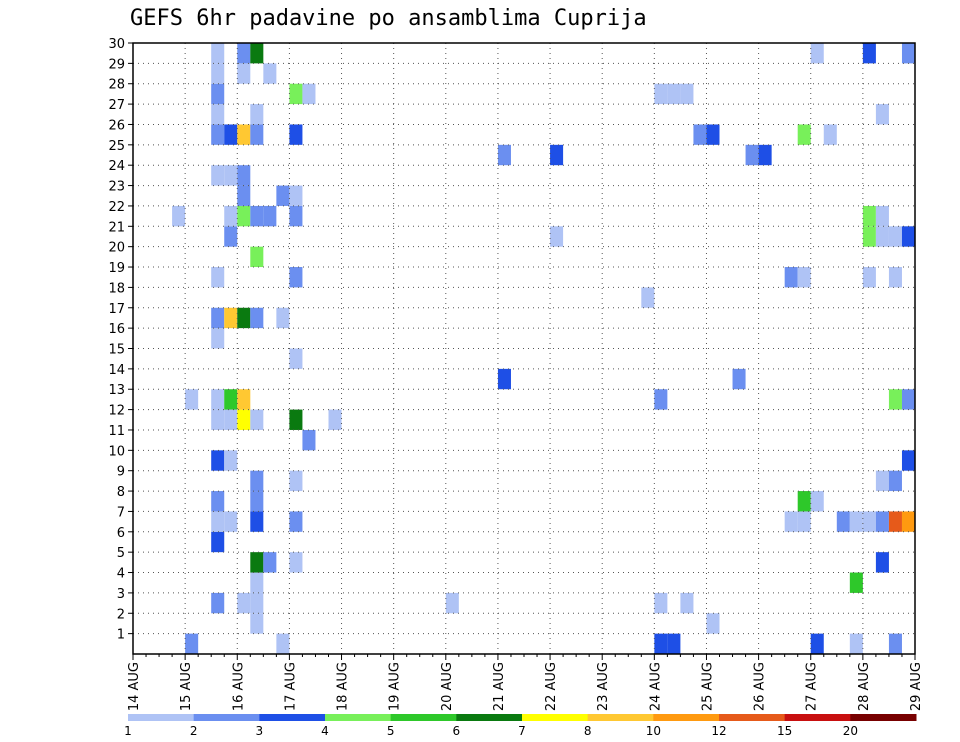  Describe the element at coordinates (121, 533) in the screenshot. I see `y-tick-label: 6` at that location.